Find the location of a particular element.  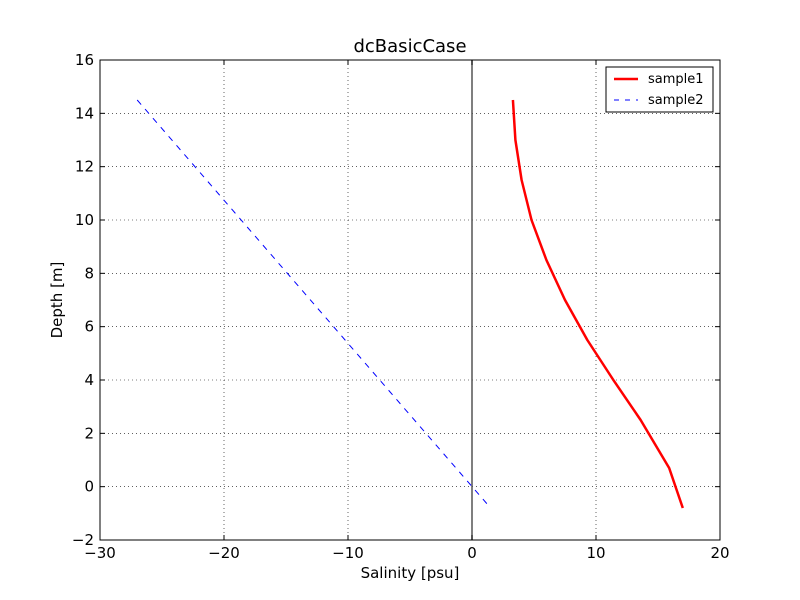

legend-label-sample2: sample2 is located at coordinates (676, 100).